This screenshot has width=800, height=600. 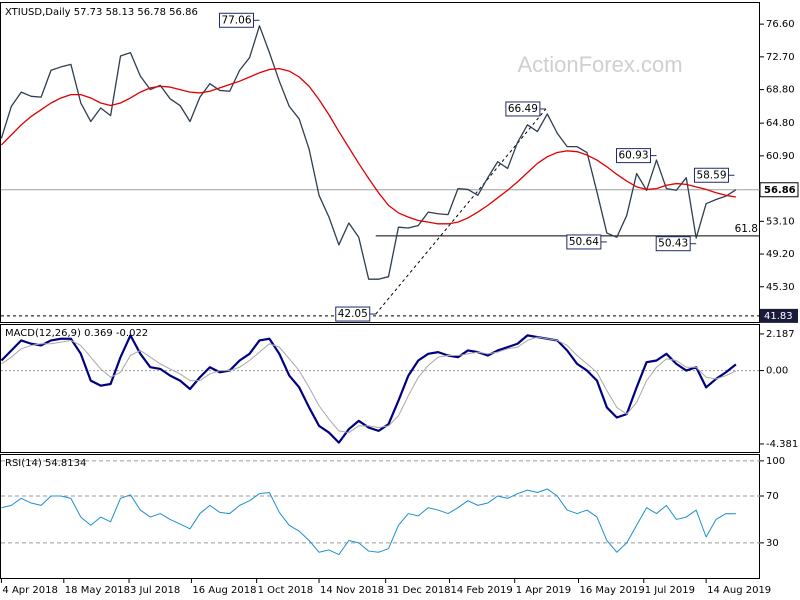 I want to click on annotation-label: 60.93, so click(x=633, y=156).